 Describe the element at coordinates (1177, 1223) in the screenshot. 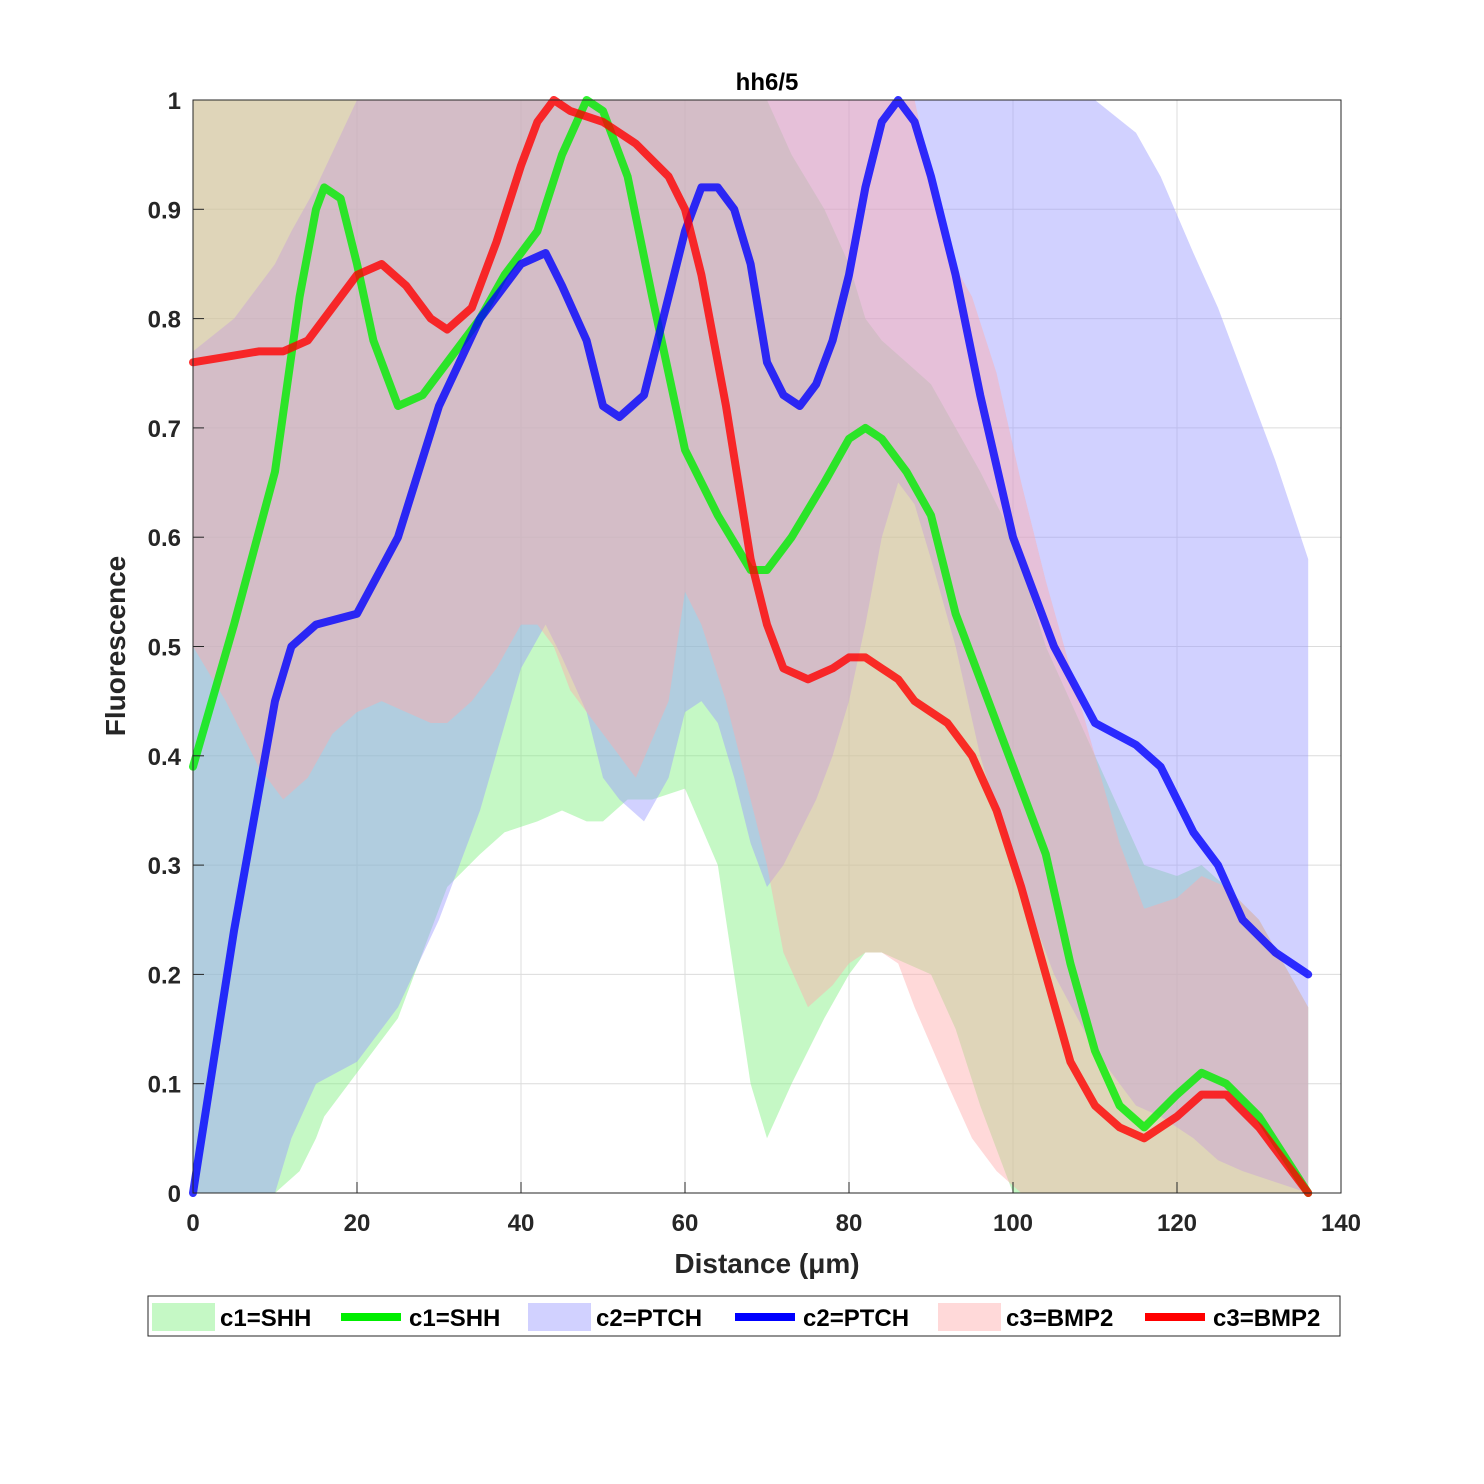

I see `x-tick-label: 120` at that location.